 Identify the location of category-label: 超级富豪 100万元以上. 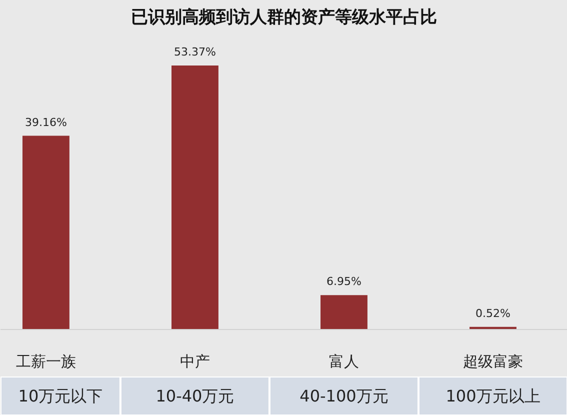
(493, 379).